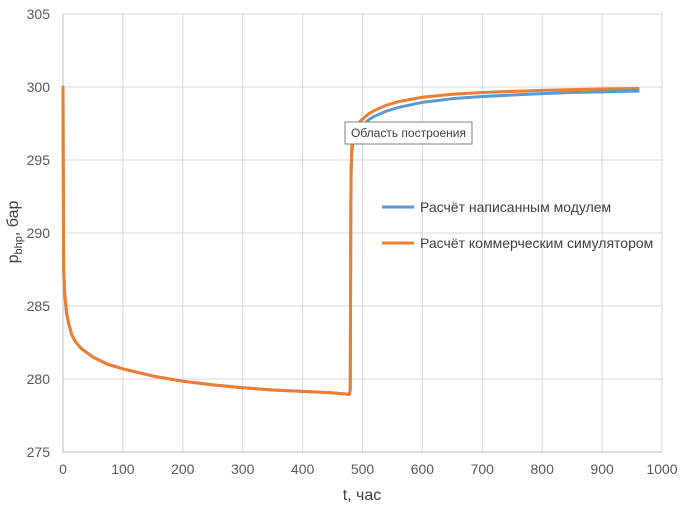 This screenshot has width=685, height=510. Describe the element at coordinates (536, 243) in the screenshot. I see `legend-label-simulator: Расчёт коммерческим симулятором` at that location.